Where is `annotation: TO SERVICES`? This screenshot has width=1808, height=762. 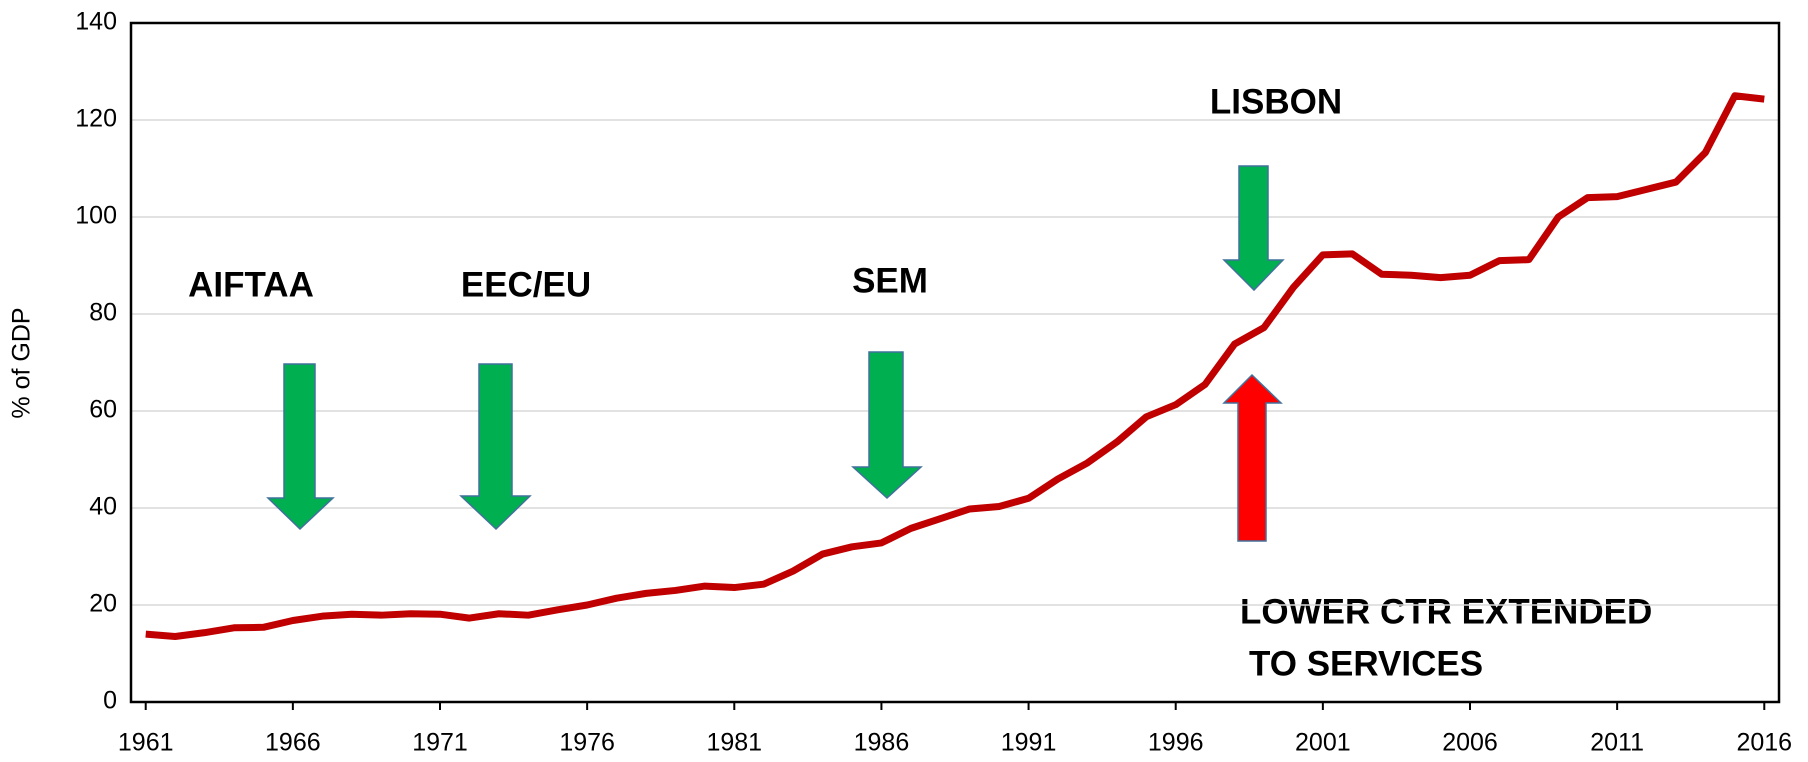 annotation: TO SERVICES is located at coordinates (1366, 663).